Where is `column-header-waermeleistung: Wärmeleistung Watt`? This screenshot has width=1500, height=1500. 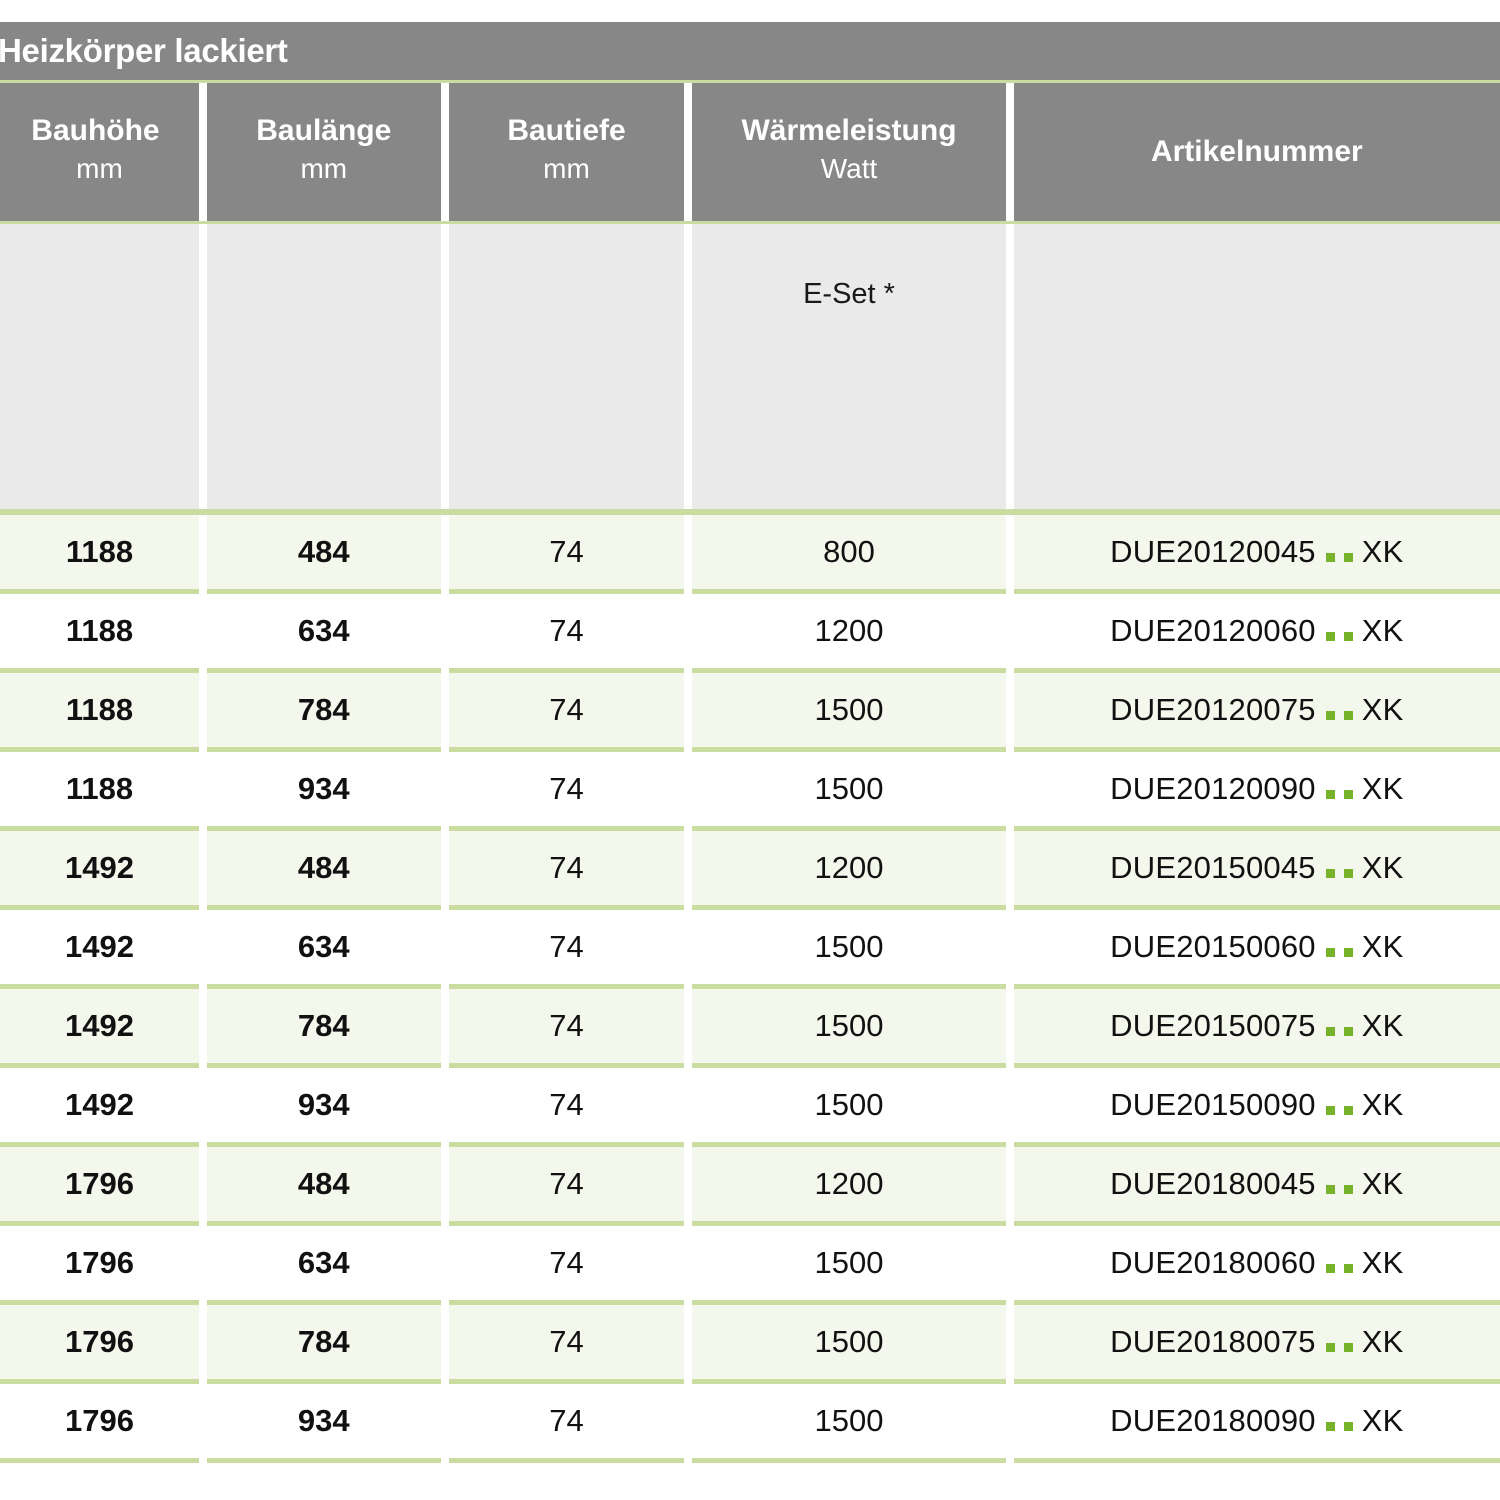 column-header-waermeleistung: Wärmeleistung Watt is located at coordinates (849, 152).